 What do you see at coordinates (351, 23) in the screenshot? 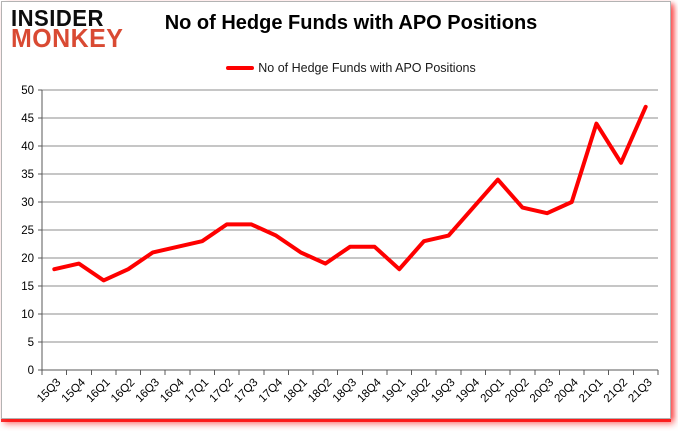
I see `chart-title: No of Hedge Funds with APO Positions` at bounding box center [351, 23].